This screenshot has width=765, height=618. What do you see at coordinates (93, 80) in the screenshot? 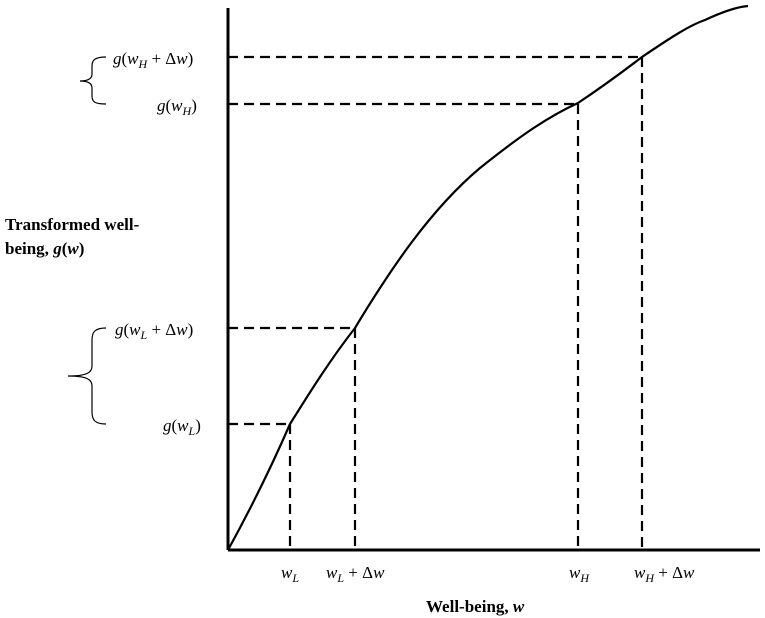
I see `upper-brace` at bounding box center [93, 80].